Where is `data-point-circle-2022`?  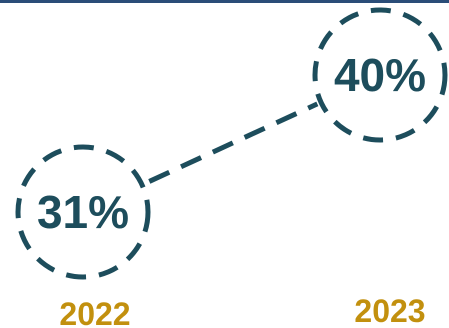 data-point-circle-2022 is located at coordinates (83, 212).